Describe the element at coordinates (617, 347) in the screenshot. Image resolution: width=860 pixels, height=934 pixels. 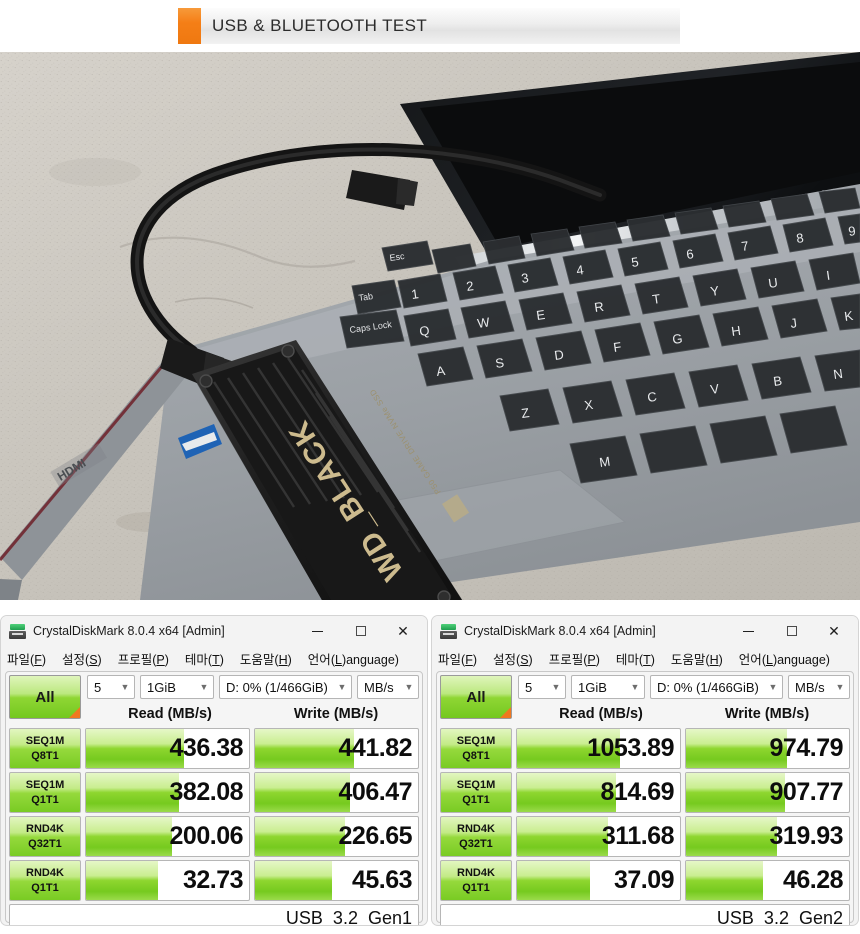
I see `svg-text: F` at that location.